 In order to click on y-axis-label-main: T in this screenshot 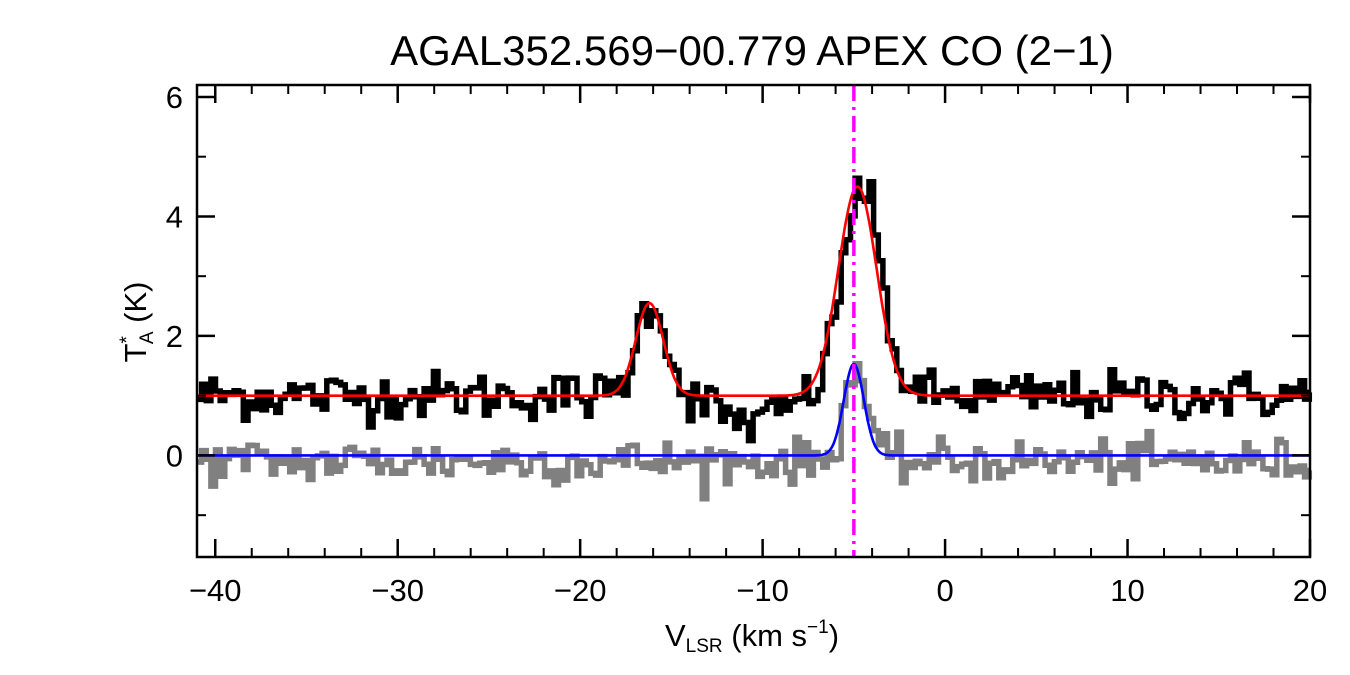, I will do `click(135, 352)`.